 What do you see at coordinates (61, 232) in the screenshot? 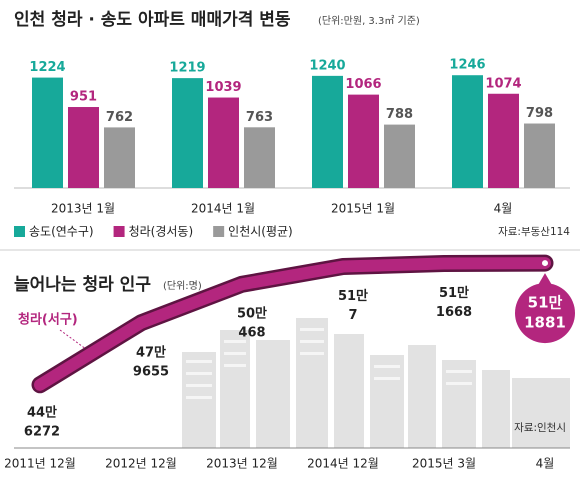
I see `legend-label: 송도(연수구)` at bounding box center [61, 232].